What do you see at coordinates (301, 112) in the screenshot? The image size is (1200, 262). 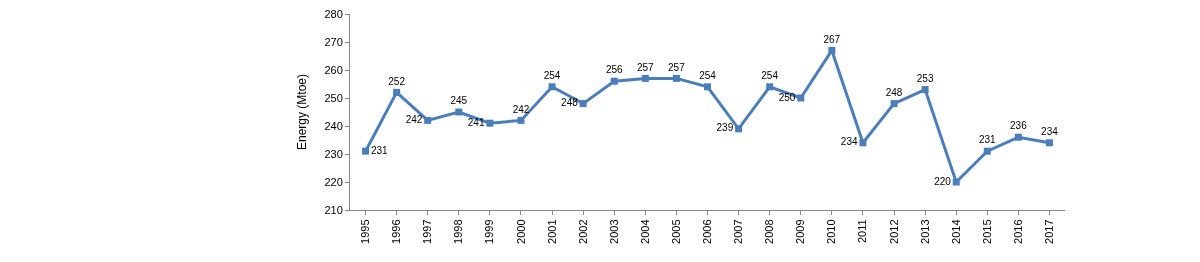 I see `y-axis-title: Energy (Mtoe)` at bounding box center [301, 112].